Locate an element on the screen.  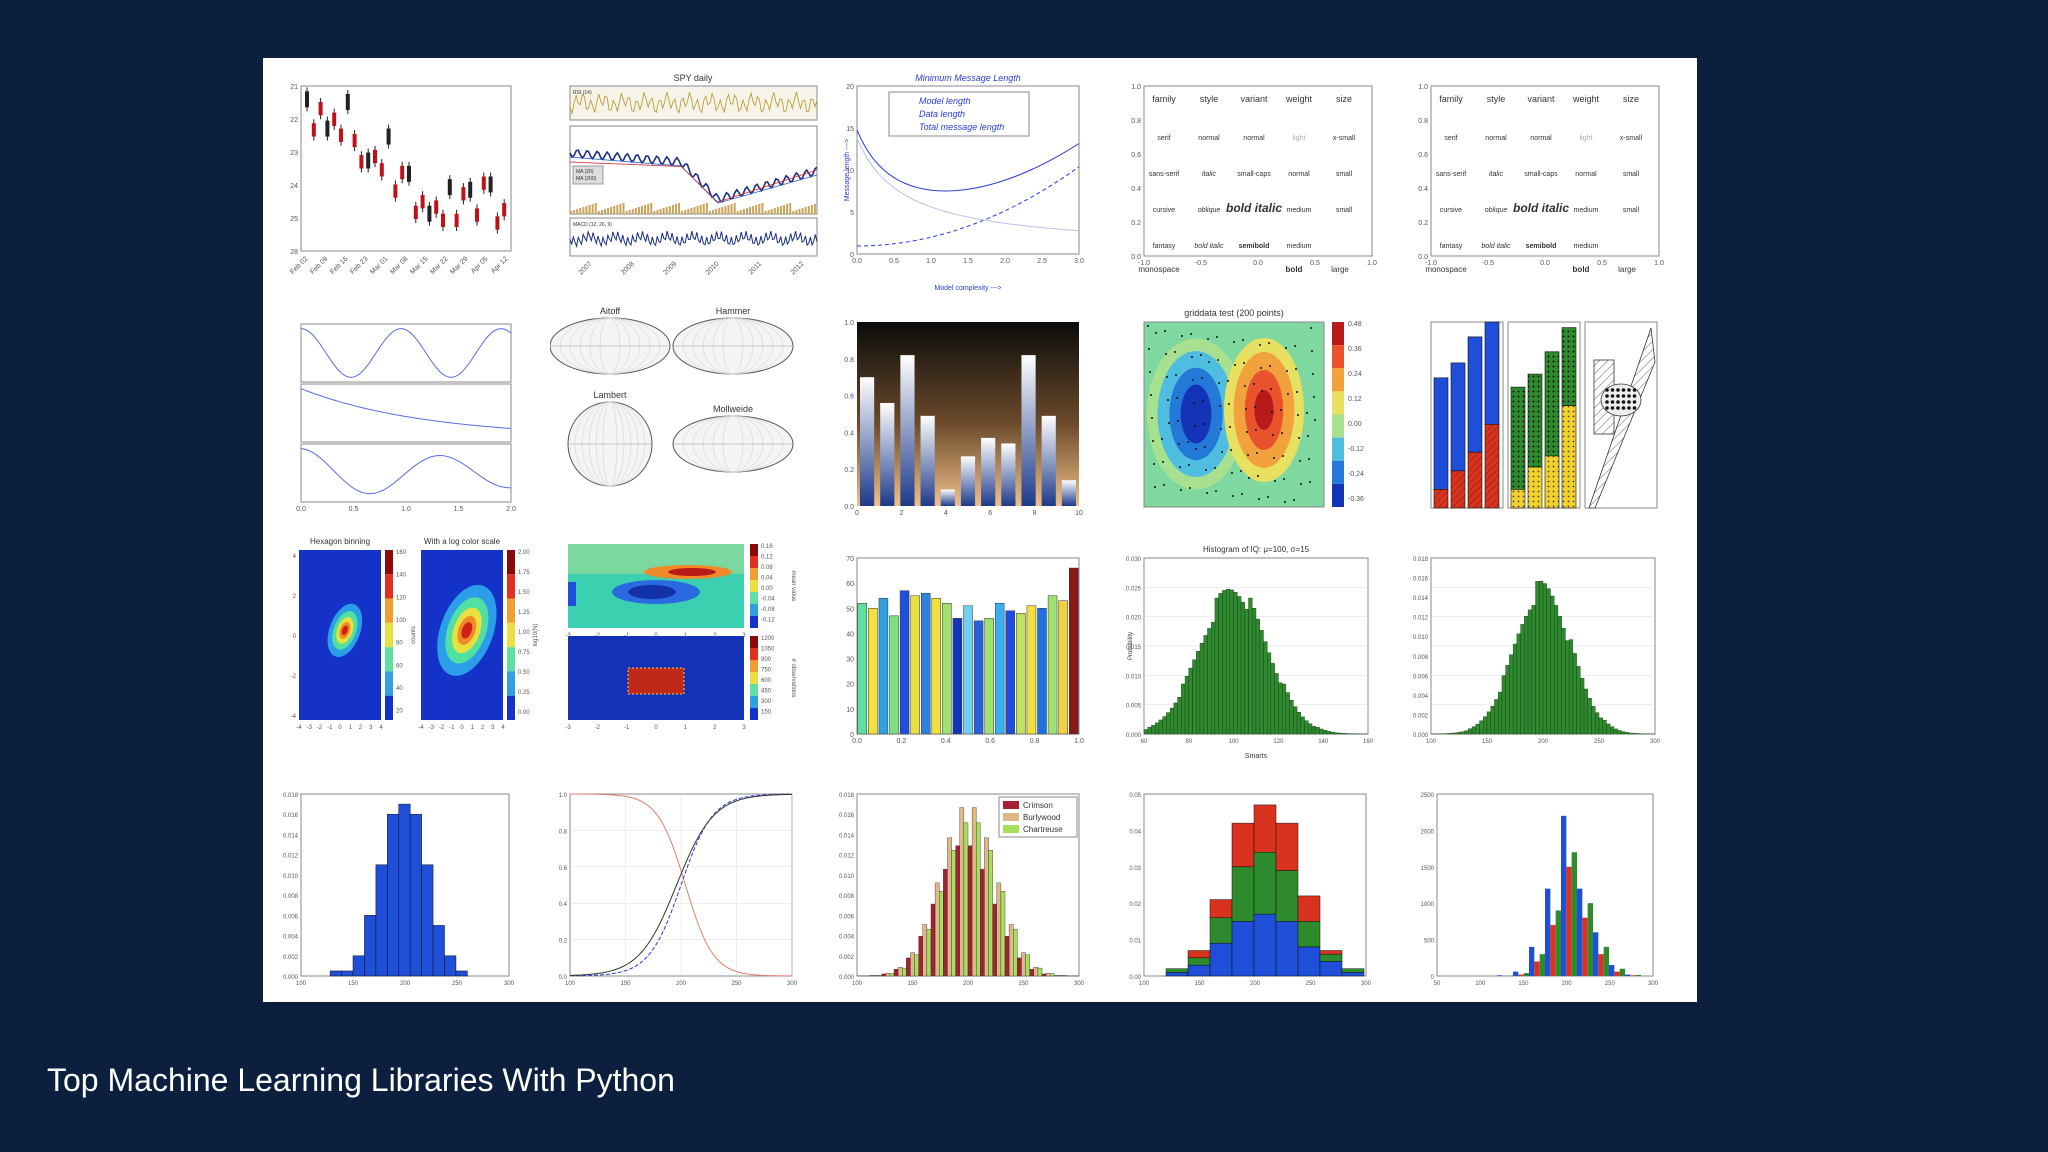
y-tick-label: 0.04 is located at coordinates (1135, 832).